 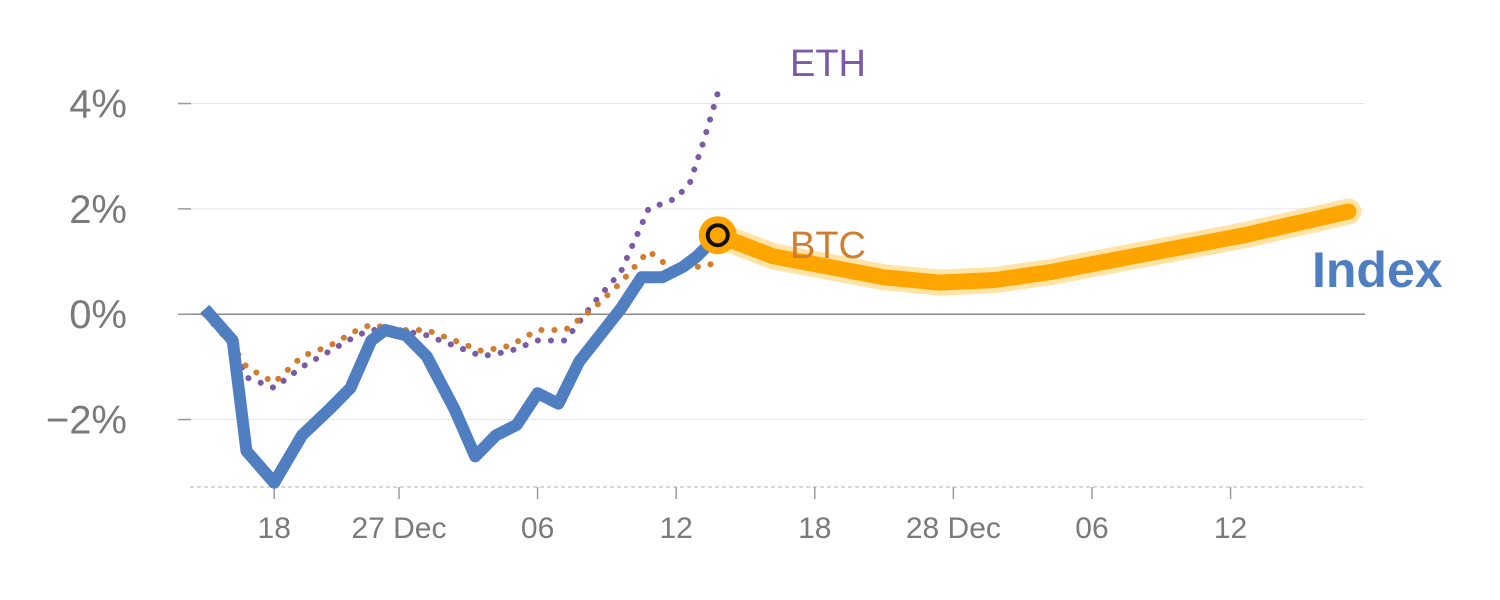 I want to click on index-projection-line, so click(x=1033, y=247).